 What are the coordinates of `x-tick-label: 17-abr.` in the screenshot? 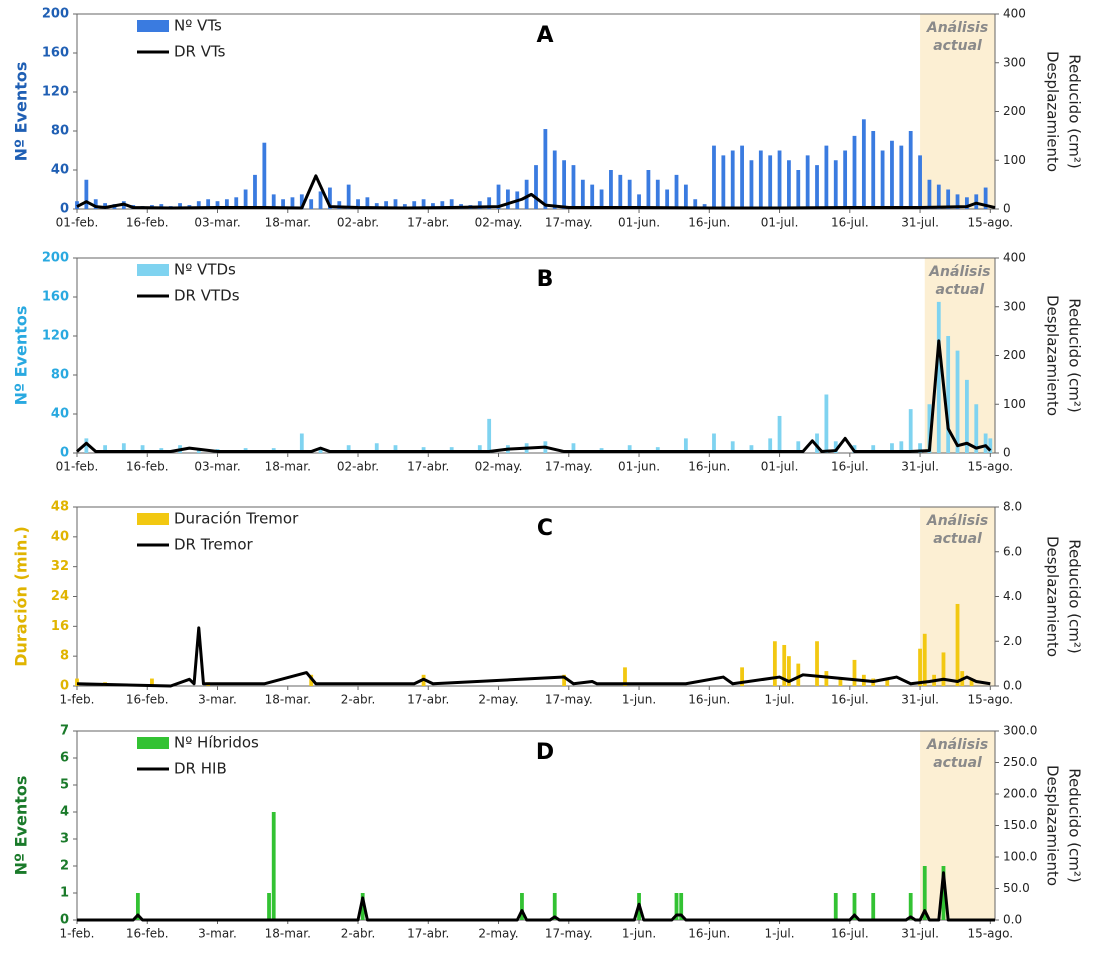 It's located at (428, 700).